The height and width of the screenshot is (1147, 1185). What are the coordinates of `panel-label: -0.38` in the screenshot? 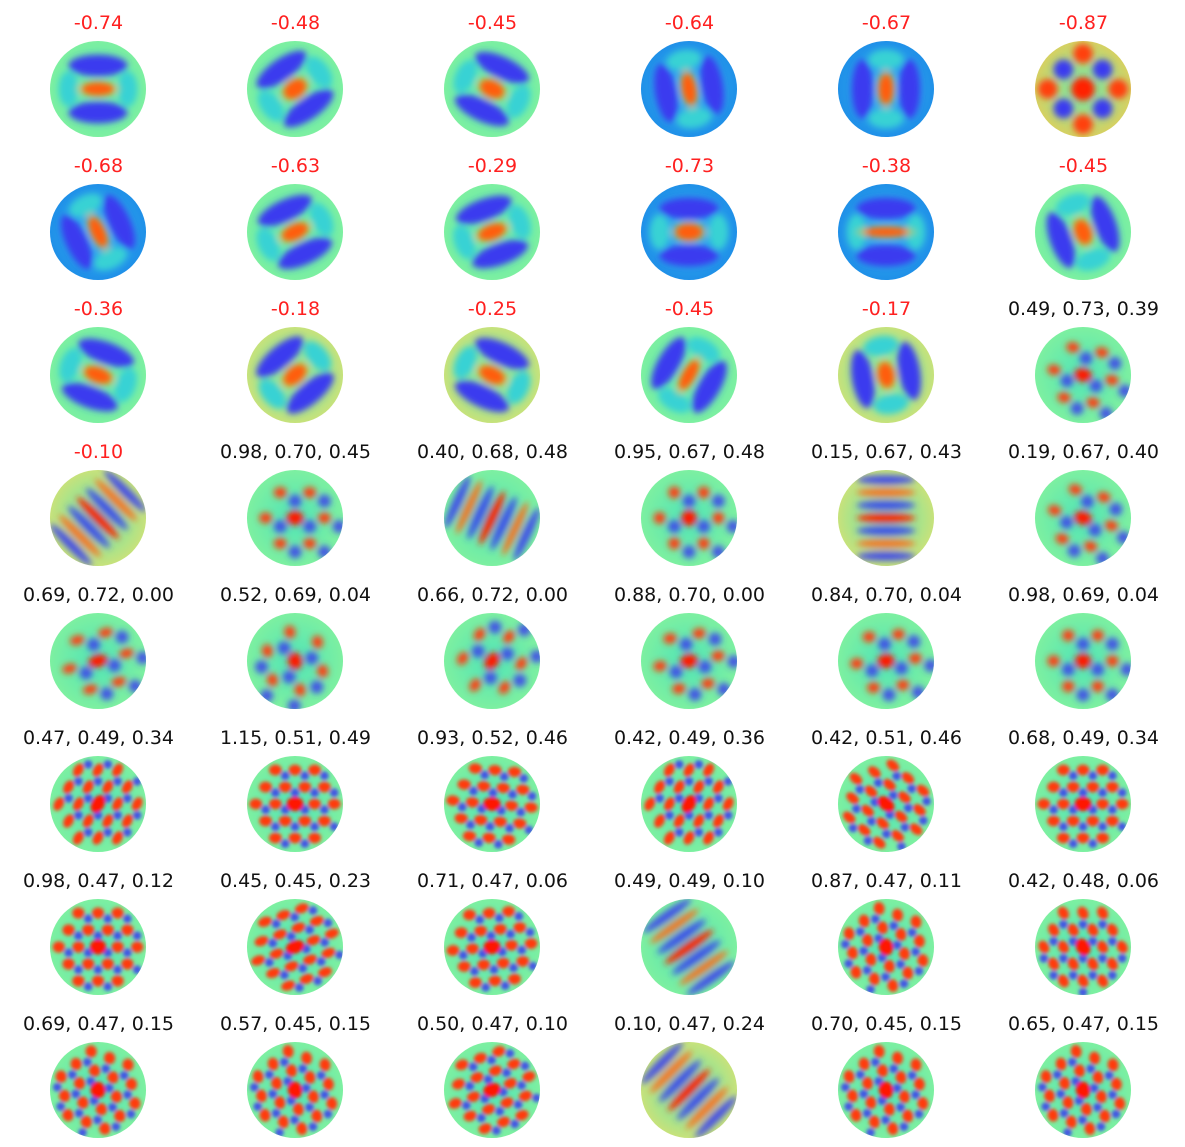 It's located at (886, 166).